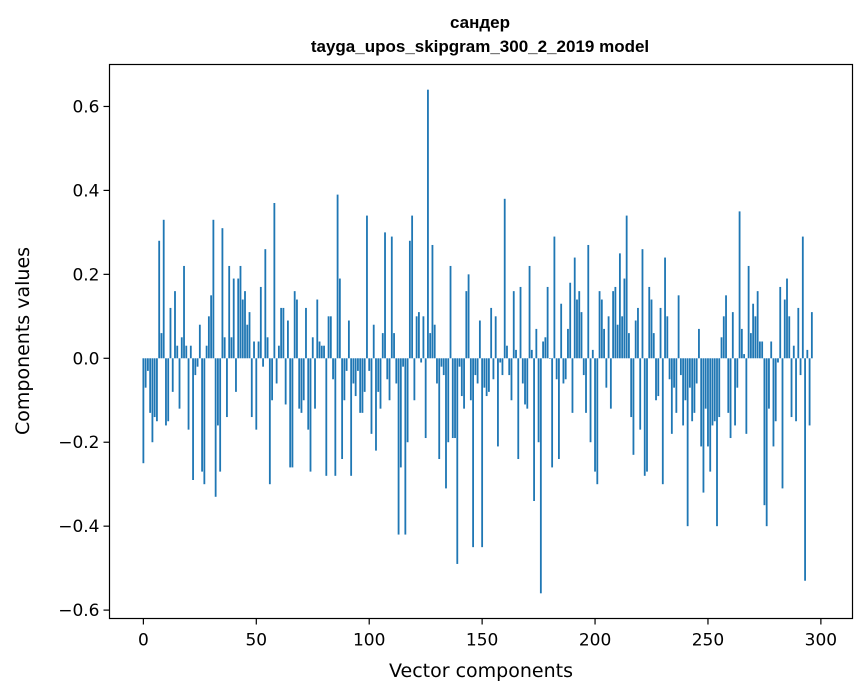  Describe the element at coordinates (481, 671) in the screenshot. I see `x-axis-label: Vector components` at that location.